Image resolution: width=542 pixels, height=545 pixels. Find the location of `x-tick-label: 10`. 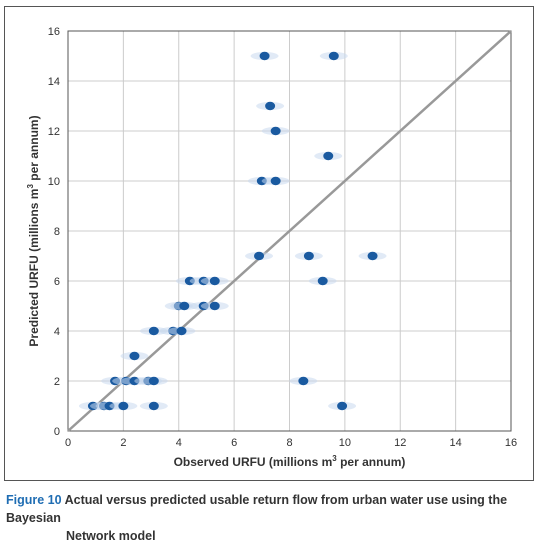

x-tick-label: 10 is located at coordinates (345, 443).